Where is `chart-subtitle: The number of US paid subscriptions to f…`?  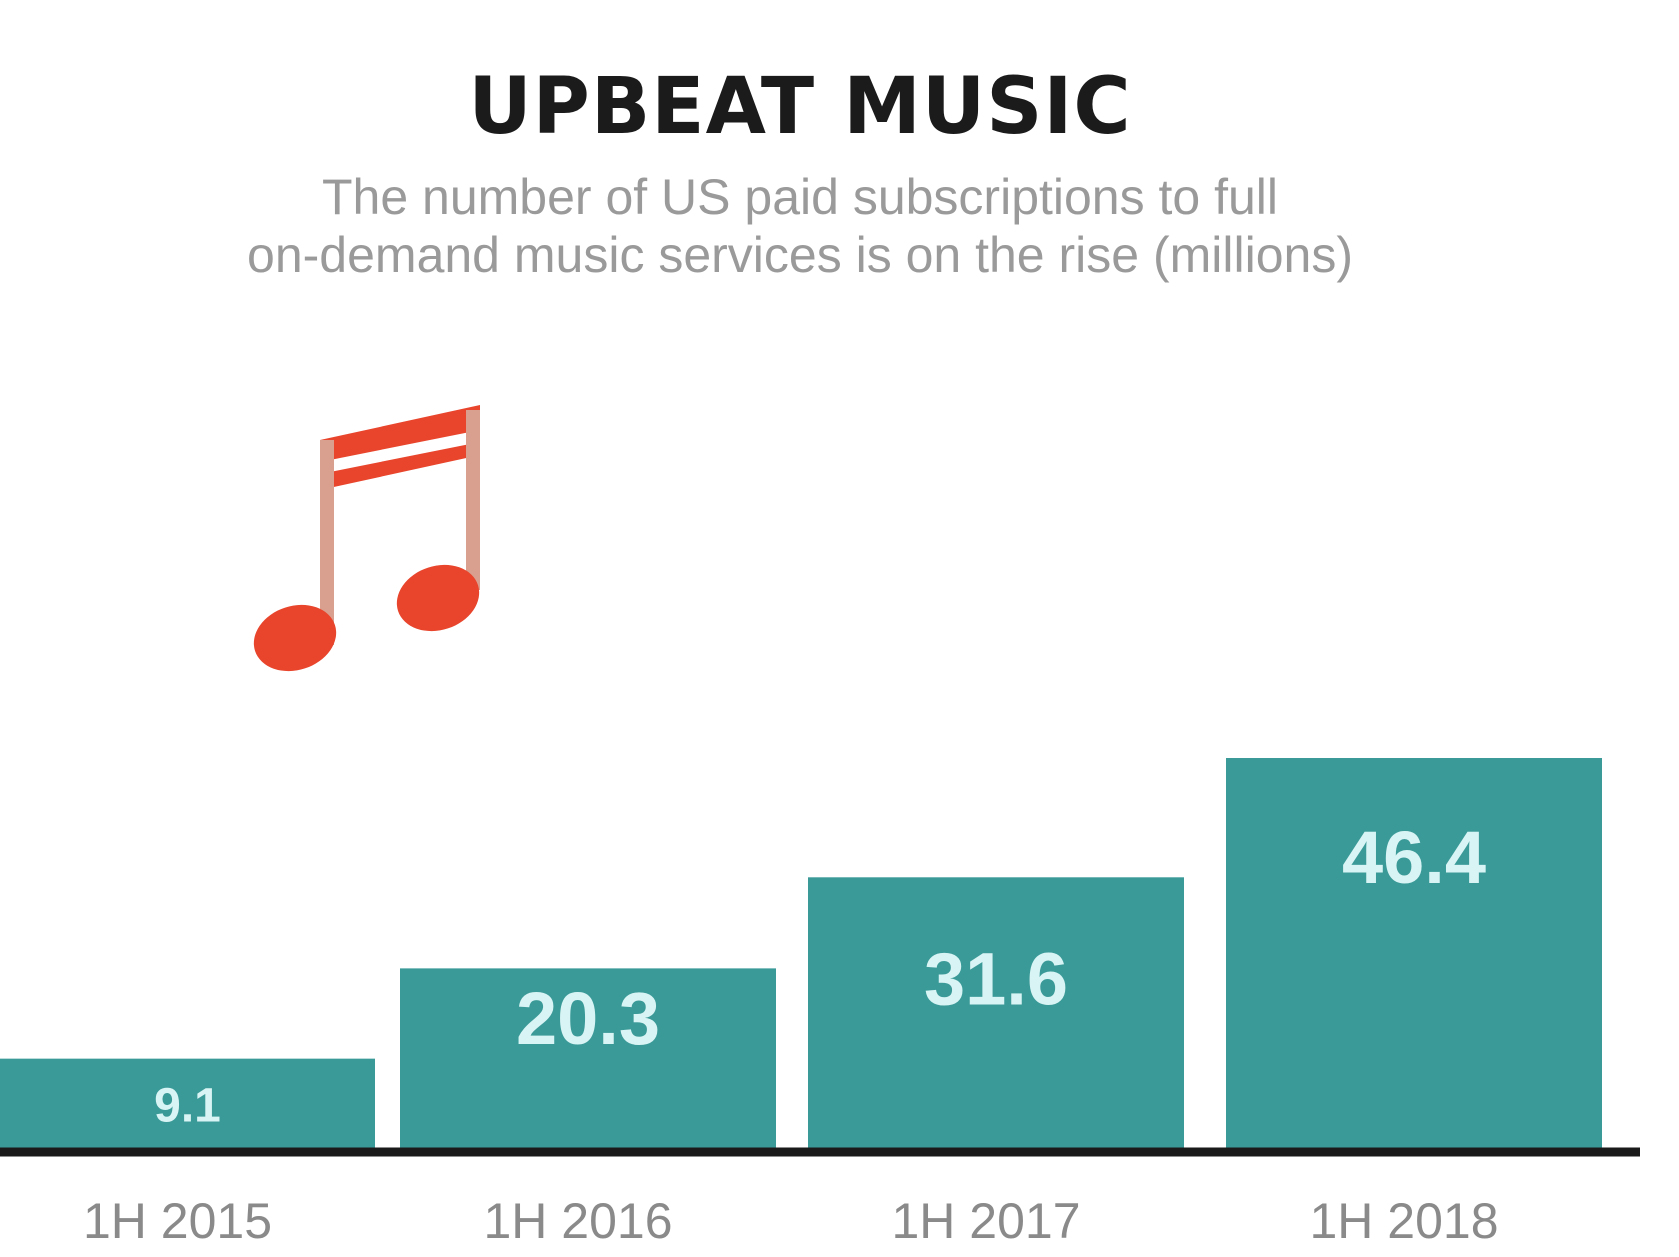
chart-subtitle: The number of US paid subscriptions to f… is located at coordinates (800, 226).